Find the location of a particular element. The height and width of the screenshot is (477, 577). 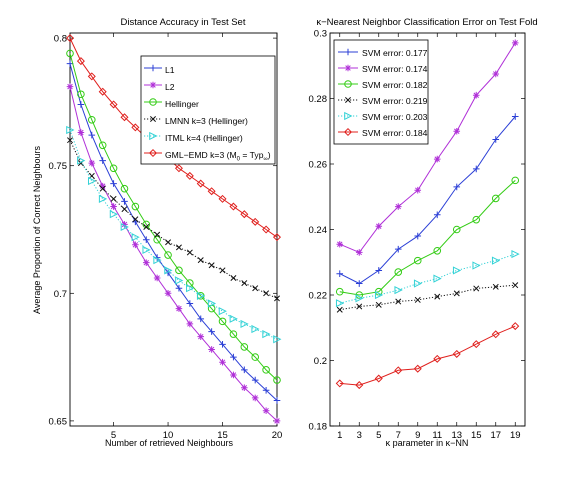

x-tick-label: 5 is located at coordinates (378, 435).